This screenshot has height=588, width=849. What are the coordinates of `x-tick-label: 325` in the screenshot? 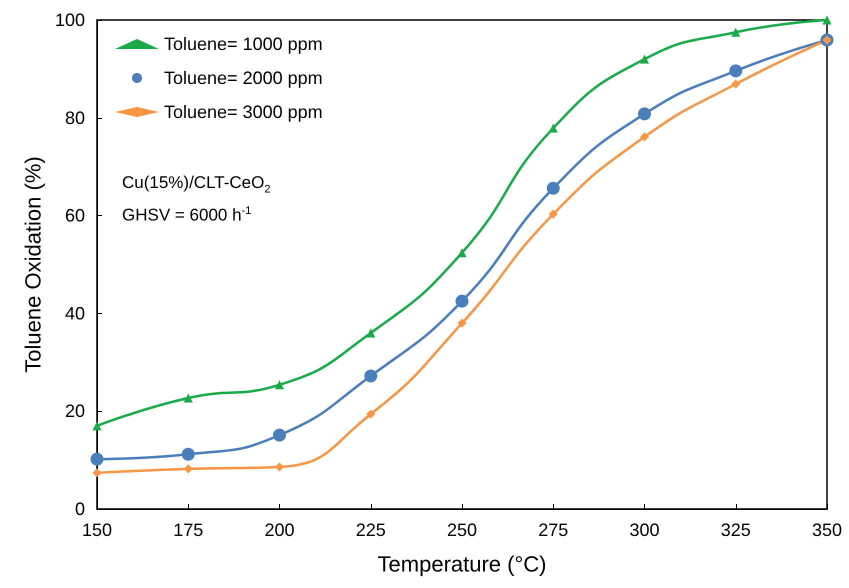 It's located at (735, 530).